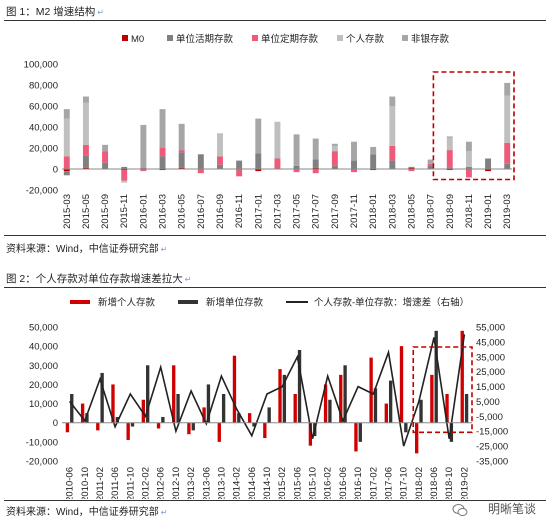 This screenshot has height=521, width=550. What do you see at coordinates (488, 402) in the screenshot?
I see `y2-tick-label: 5,000` at bounding box center [488, 402].